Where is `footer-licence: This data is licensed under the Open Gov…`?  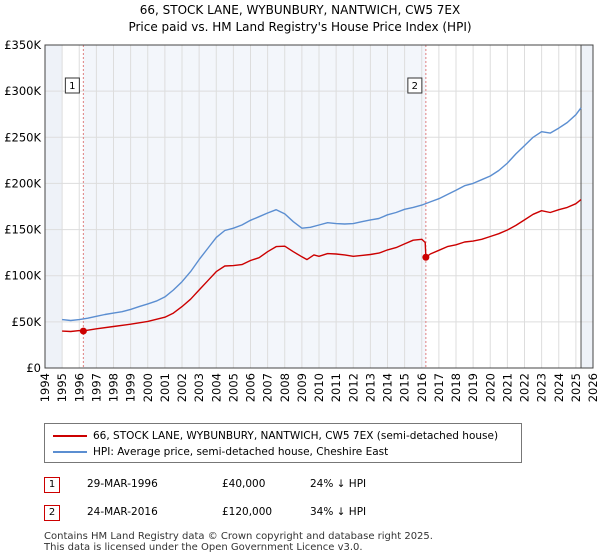
footer-licence: This data is licensed under the Open Gov… is located at coordinates (203, 547).